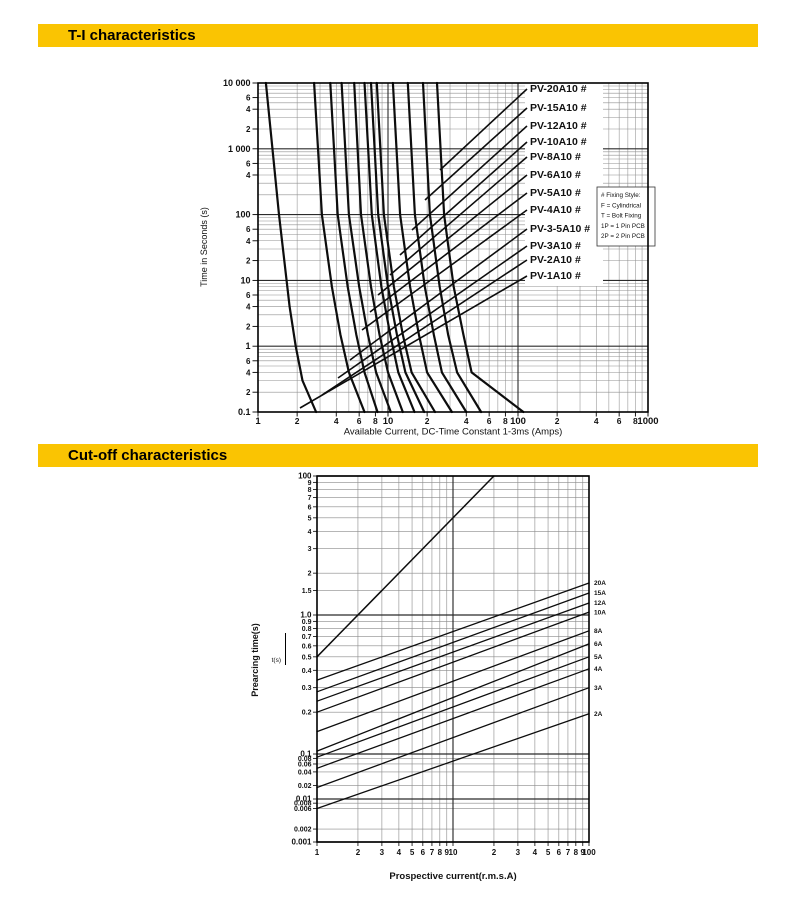 The image size is (800, 898). What do you see at coordinates (555, 276) in the screenshot?
I see `svg-text: PV-1A10 #` at bounding box center [555, 276].